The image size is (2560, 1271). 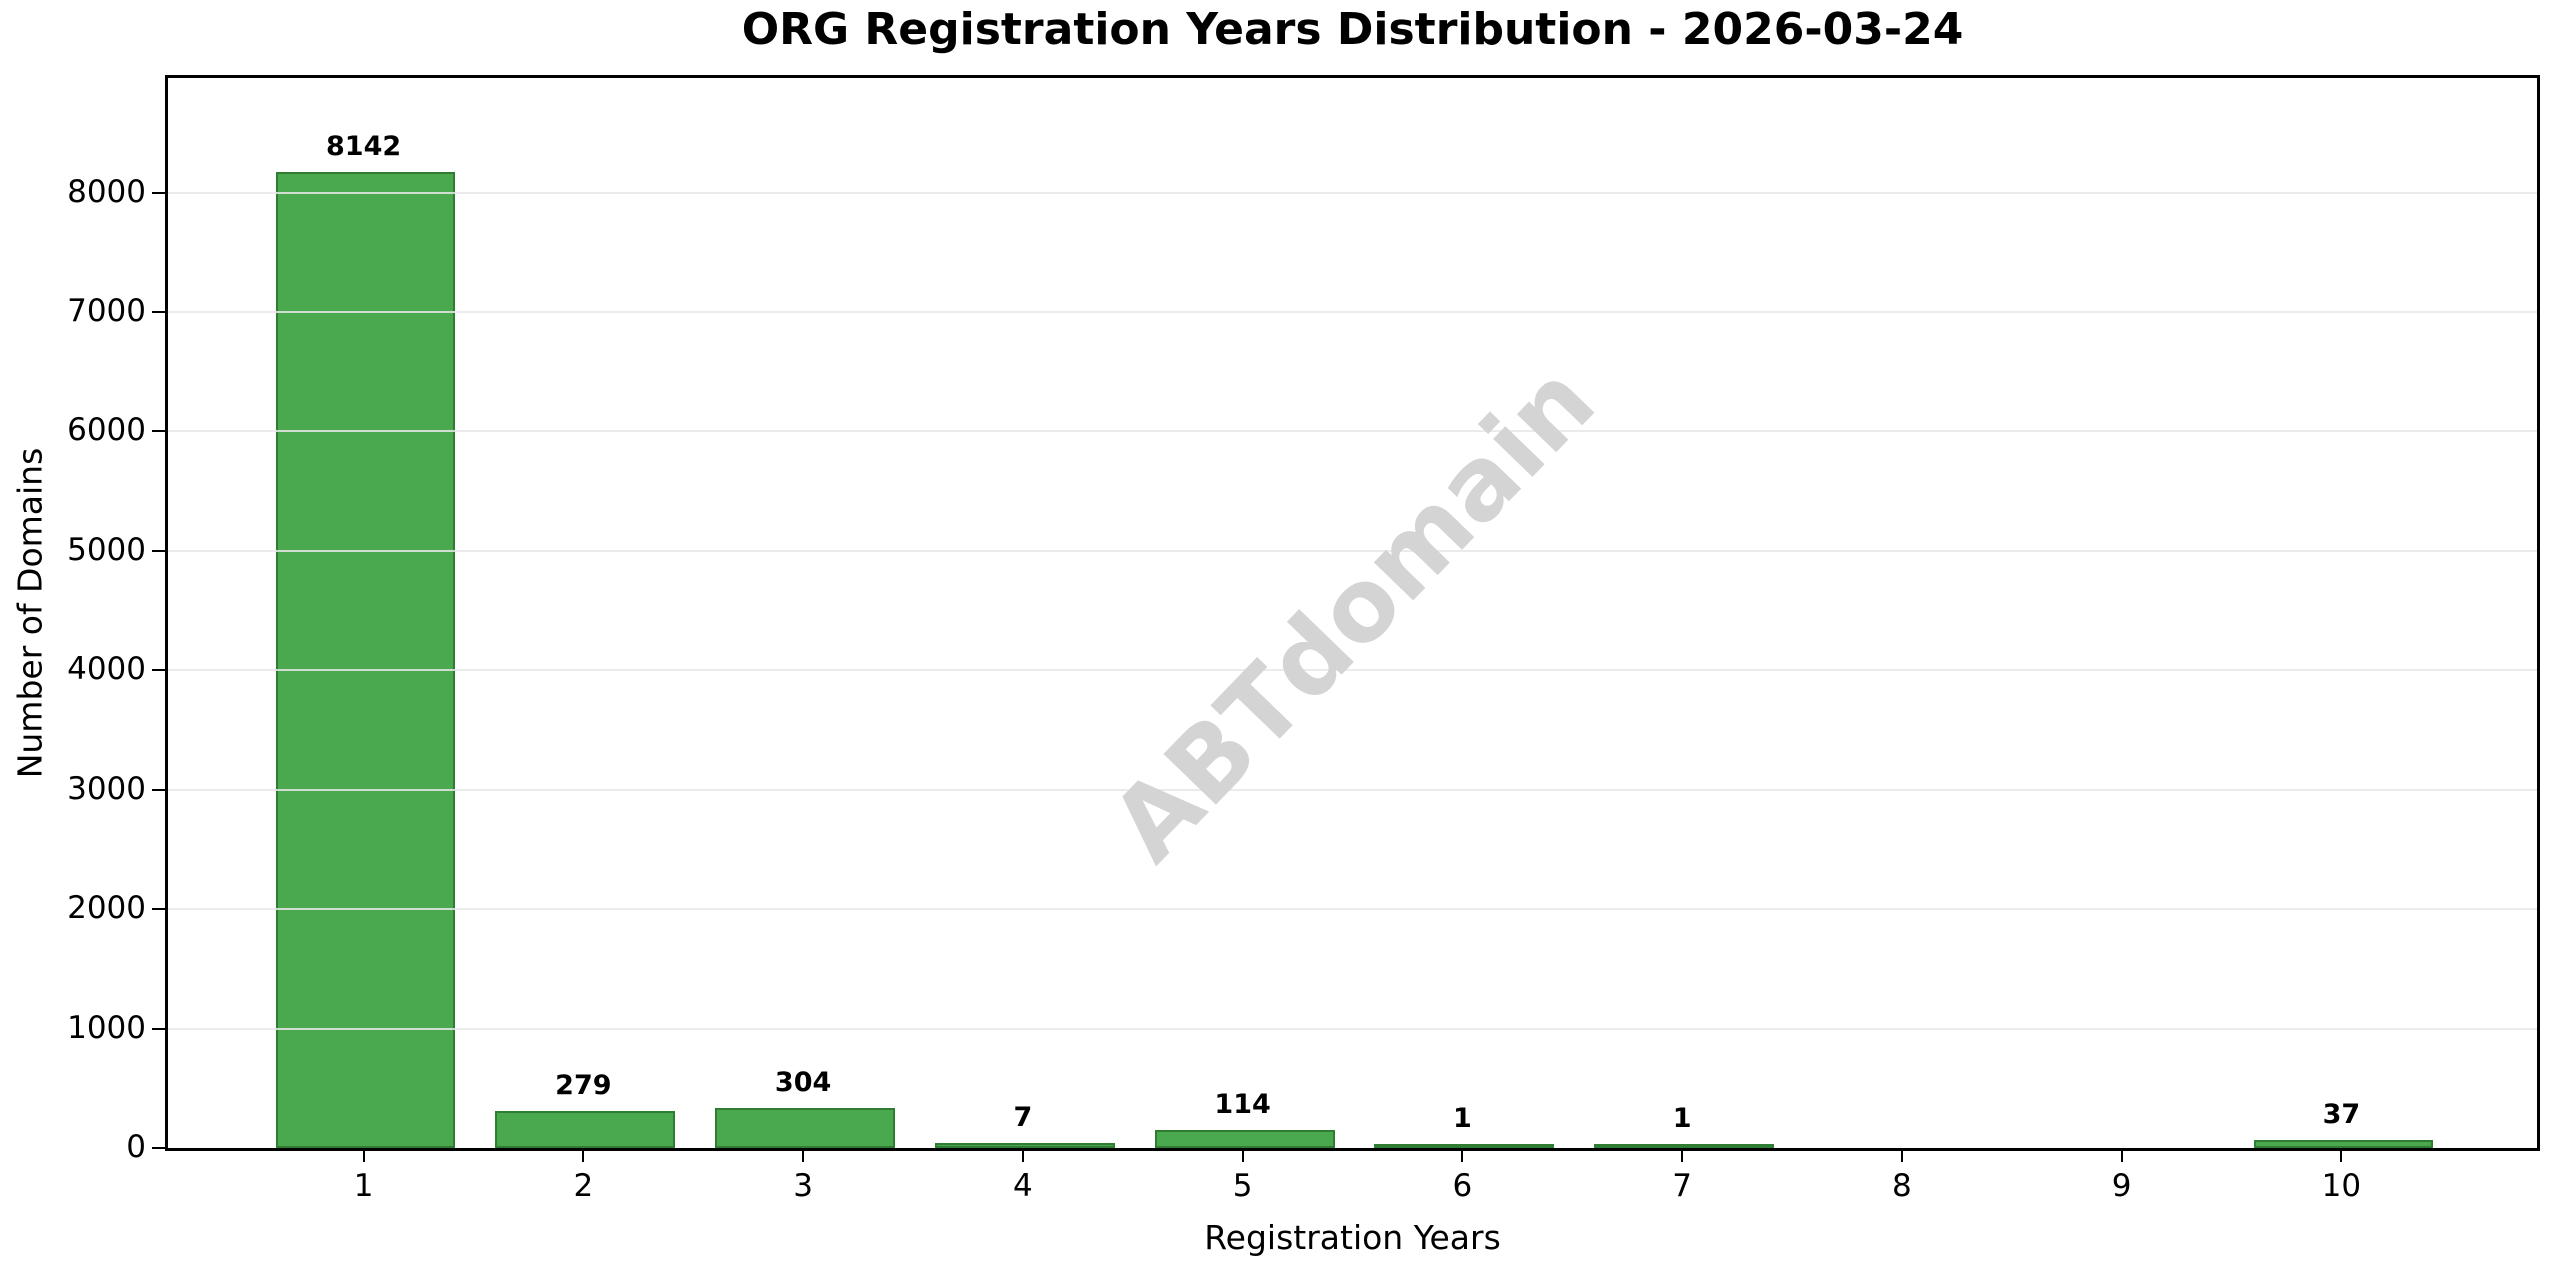 What do you see at coordinates (2341, 1186) in the screenshot?
I see `x-tick-label: 10` at bounding box center [2341, 1186].